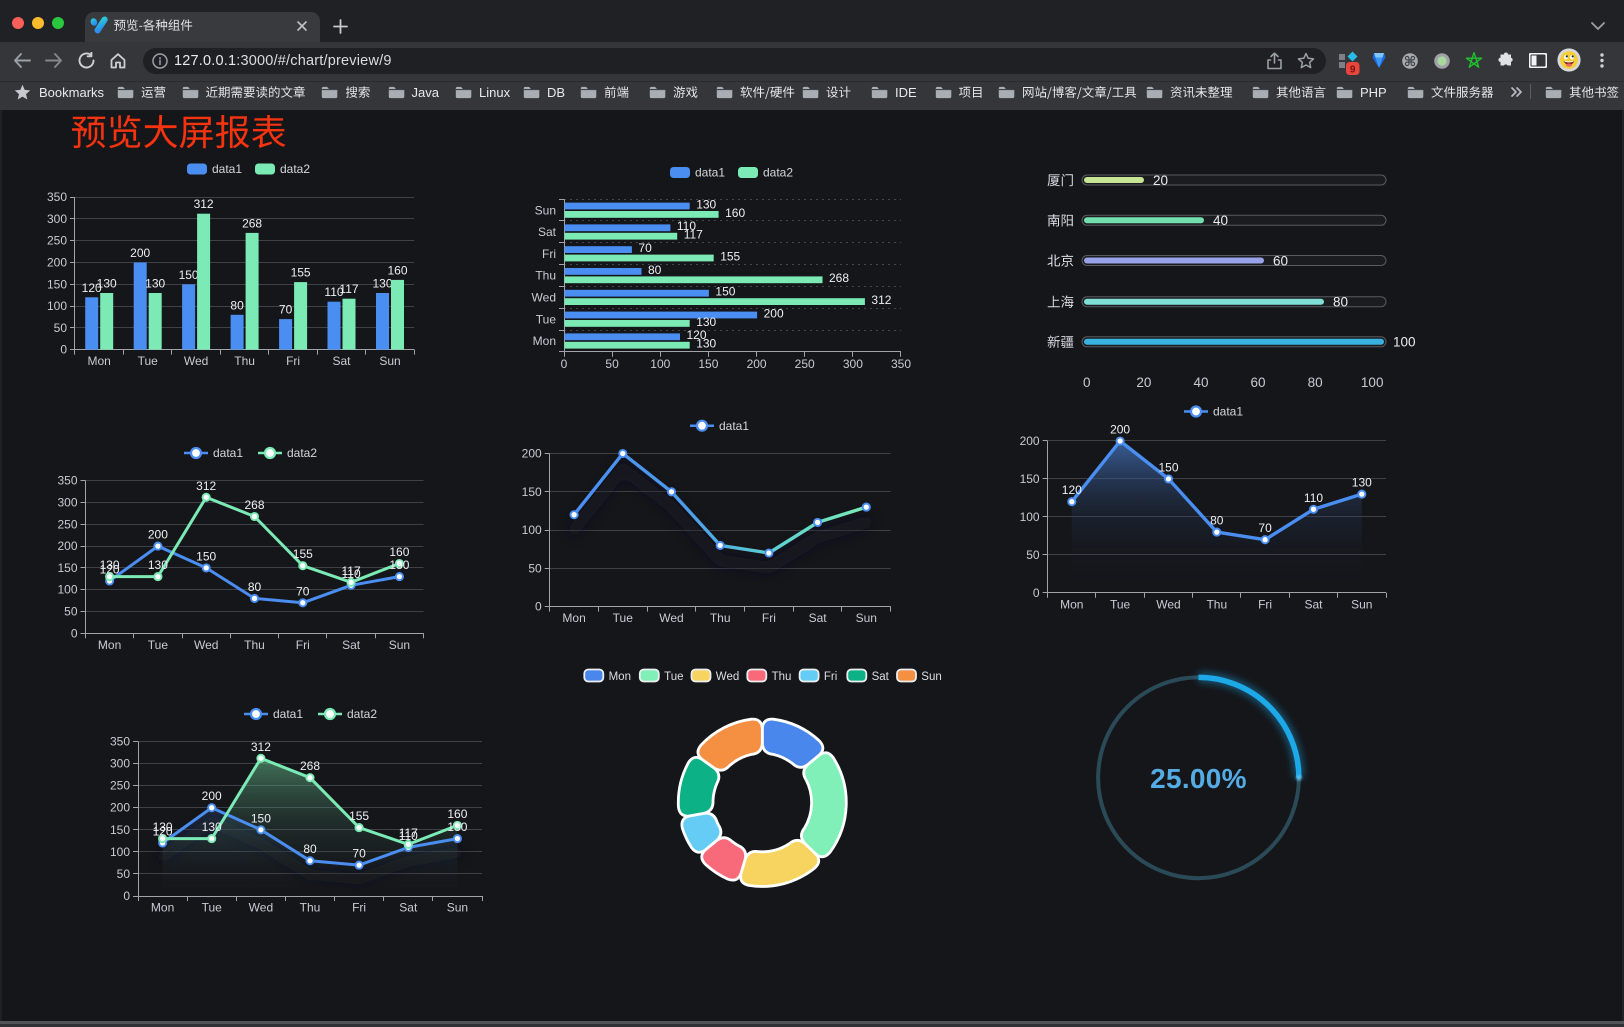  I want to click on svg-text: 25.00%, so click(1198, 778).